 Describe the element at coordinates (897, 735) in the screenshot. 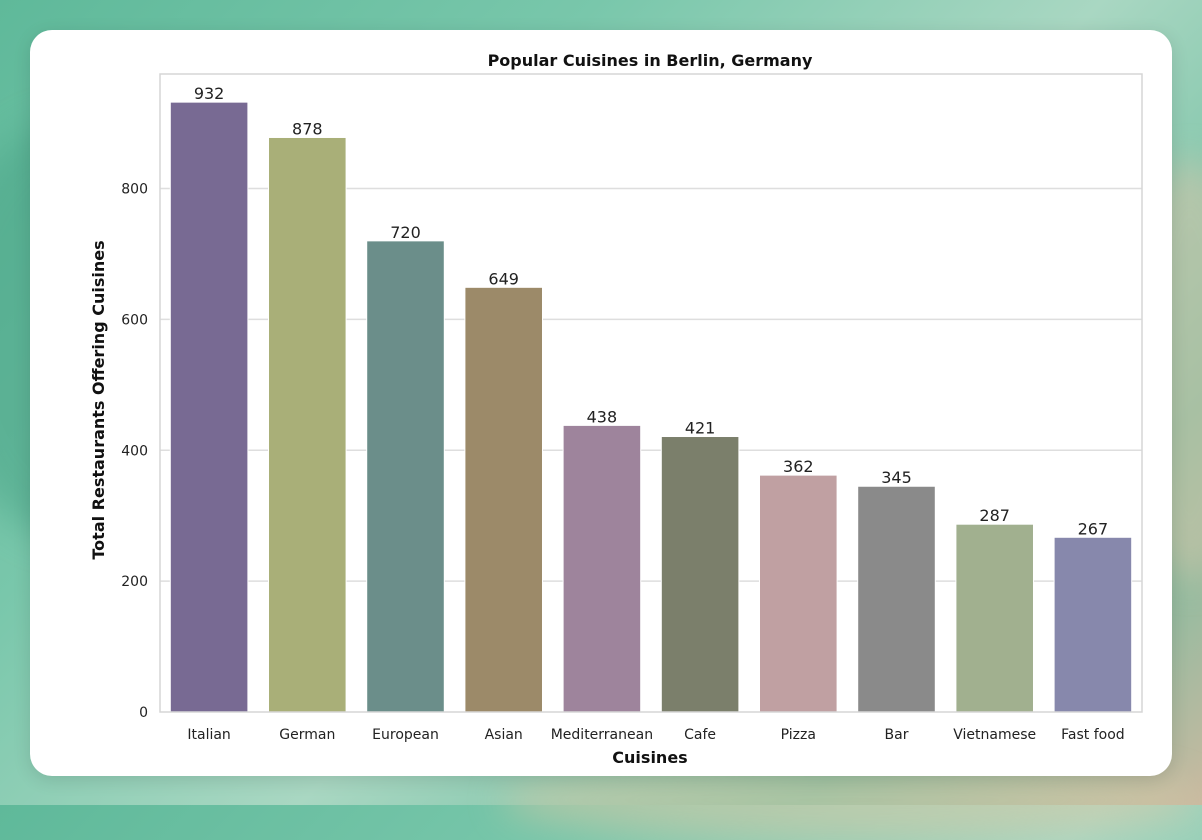

I see `x-tick-label: Bar` at that location.